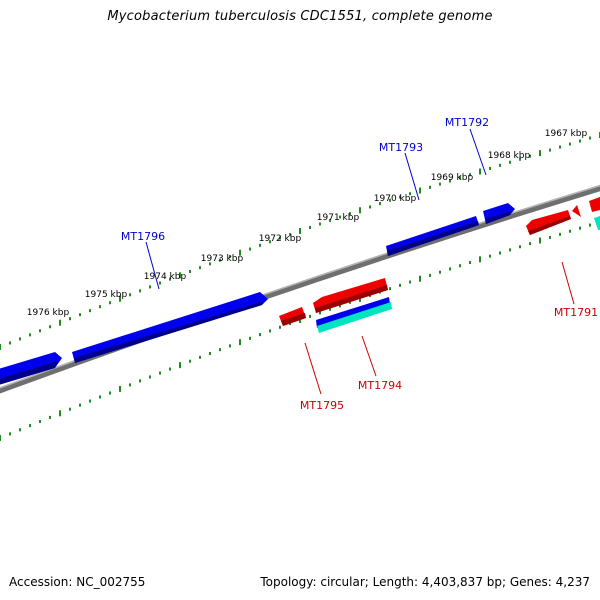 The image size is (600, 600). What do you see at coordinates (313, 368) in the screenshot?
I see `leader-line-MT1795` at bounding box center [313, 368].